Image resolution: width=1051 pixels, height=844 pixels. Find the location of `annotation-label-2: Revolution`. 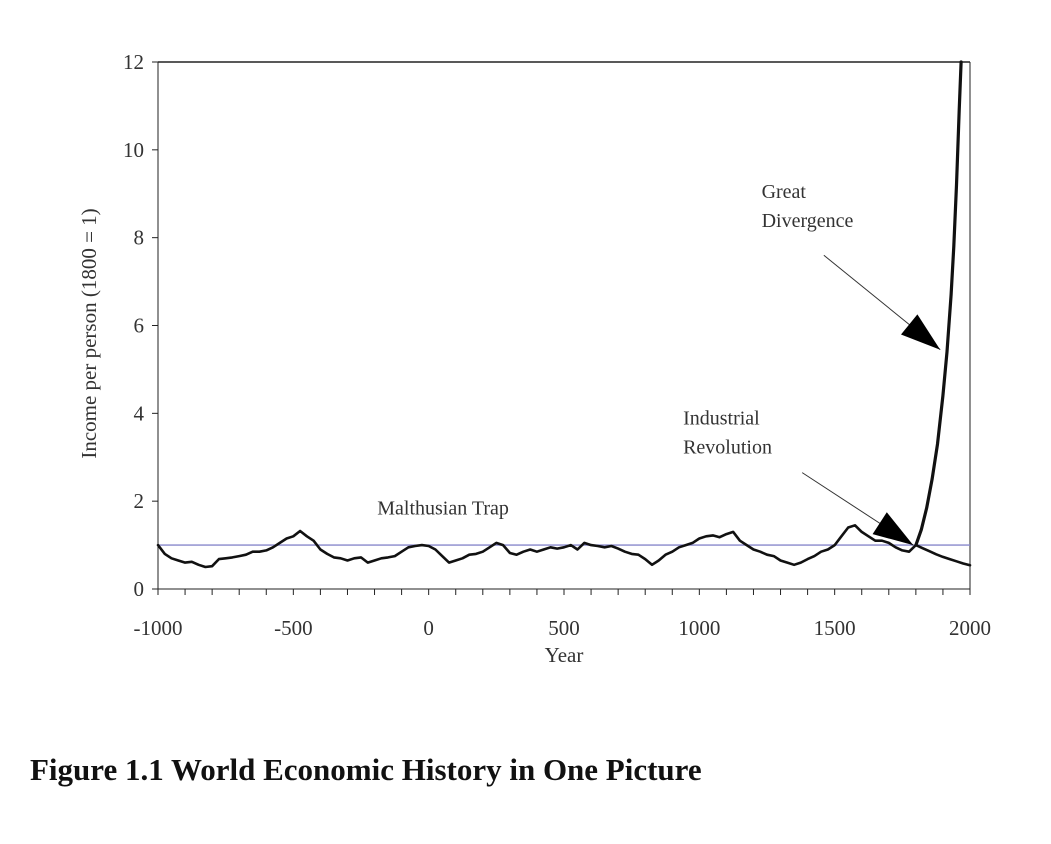

annotation-label-2: Revolution is located at coordinates (727, 447).